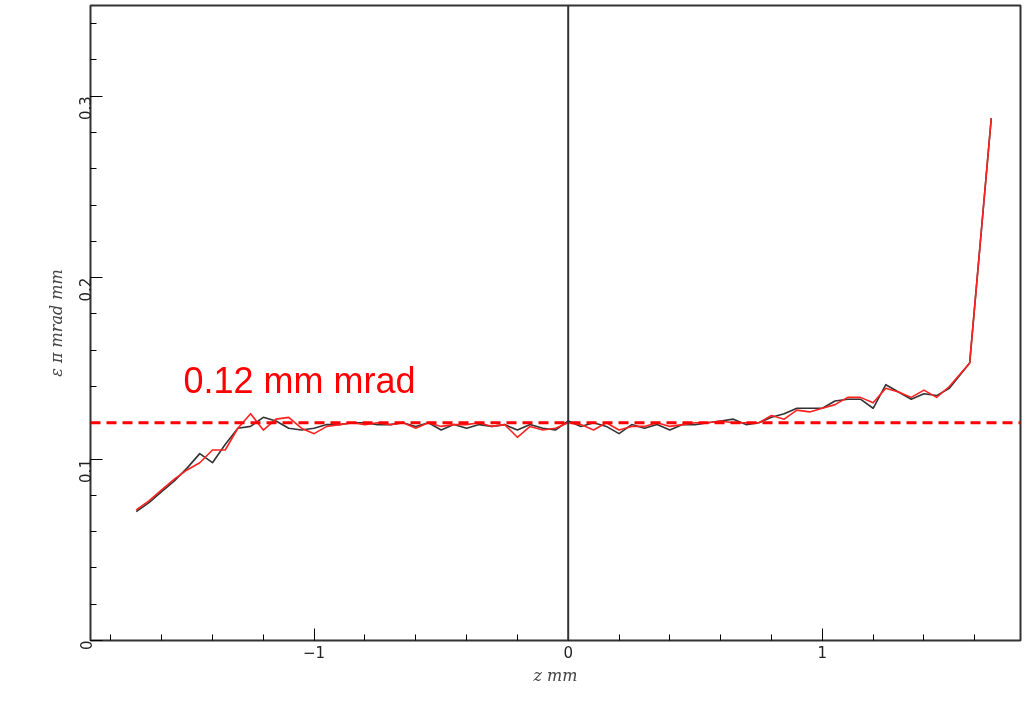  Describe the element at coordinates (314, 652) in the screenshot. I see `x-tick-label: −1` at that location.